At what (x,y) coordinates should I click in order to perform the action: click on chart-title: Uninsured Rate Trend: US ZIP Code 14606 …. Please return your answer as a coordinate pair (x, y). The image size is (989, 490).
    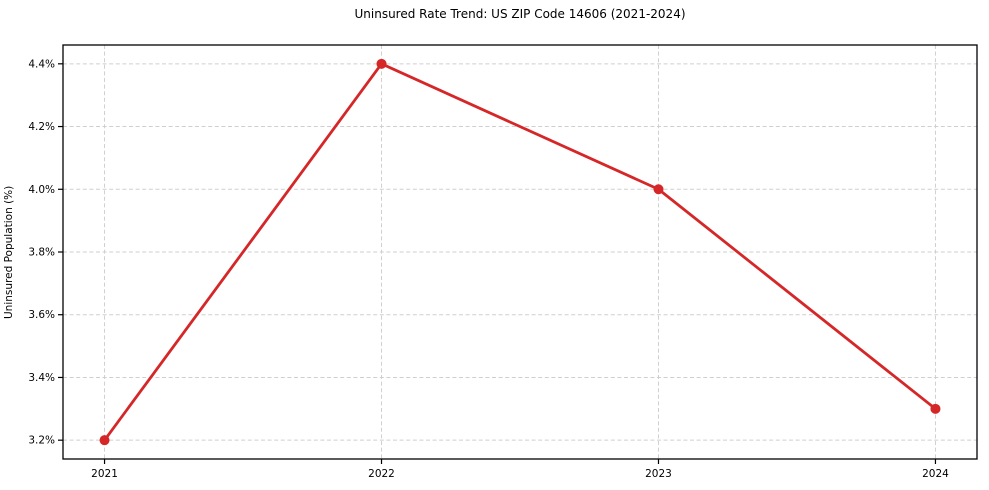
    Looking at the image, I should click on (520, 14).